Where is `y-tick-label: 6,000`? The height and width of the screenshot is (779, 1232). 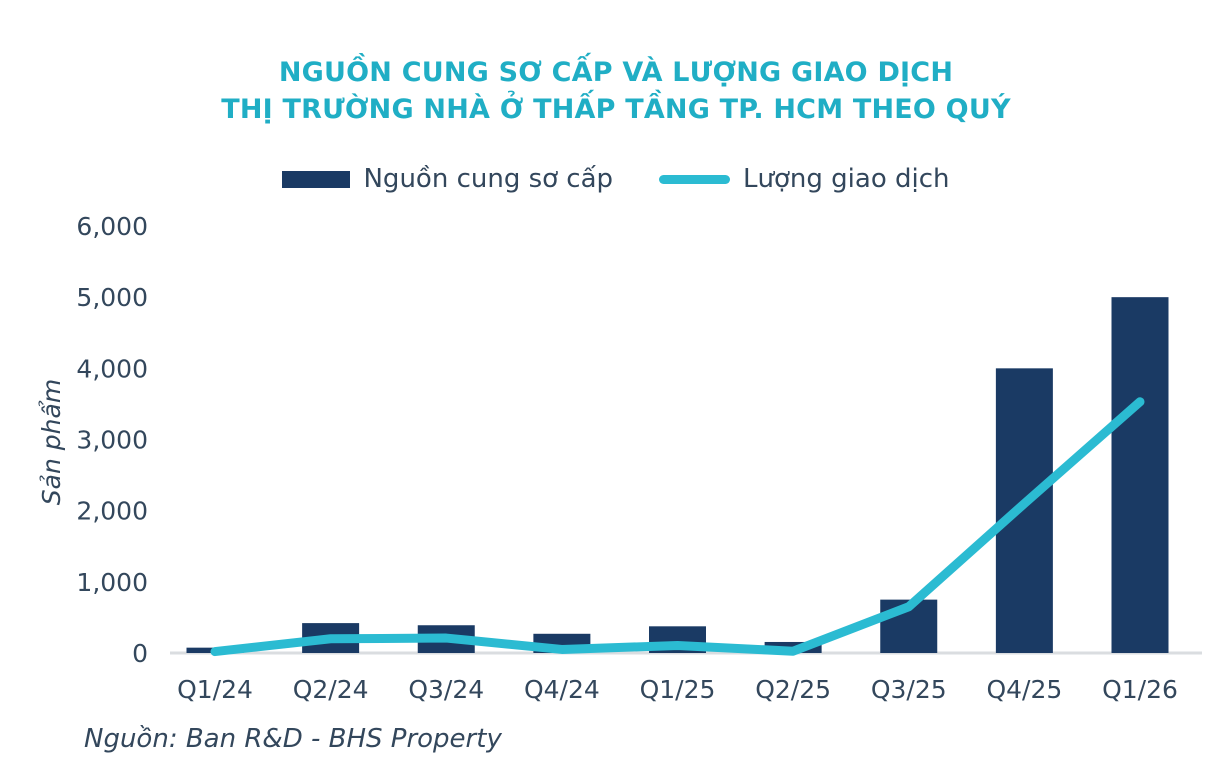
y-tick-label: 6,000 is located at coordinates (112, 226).